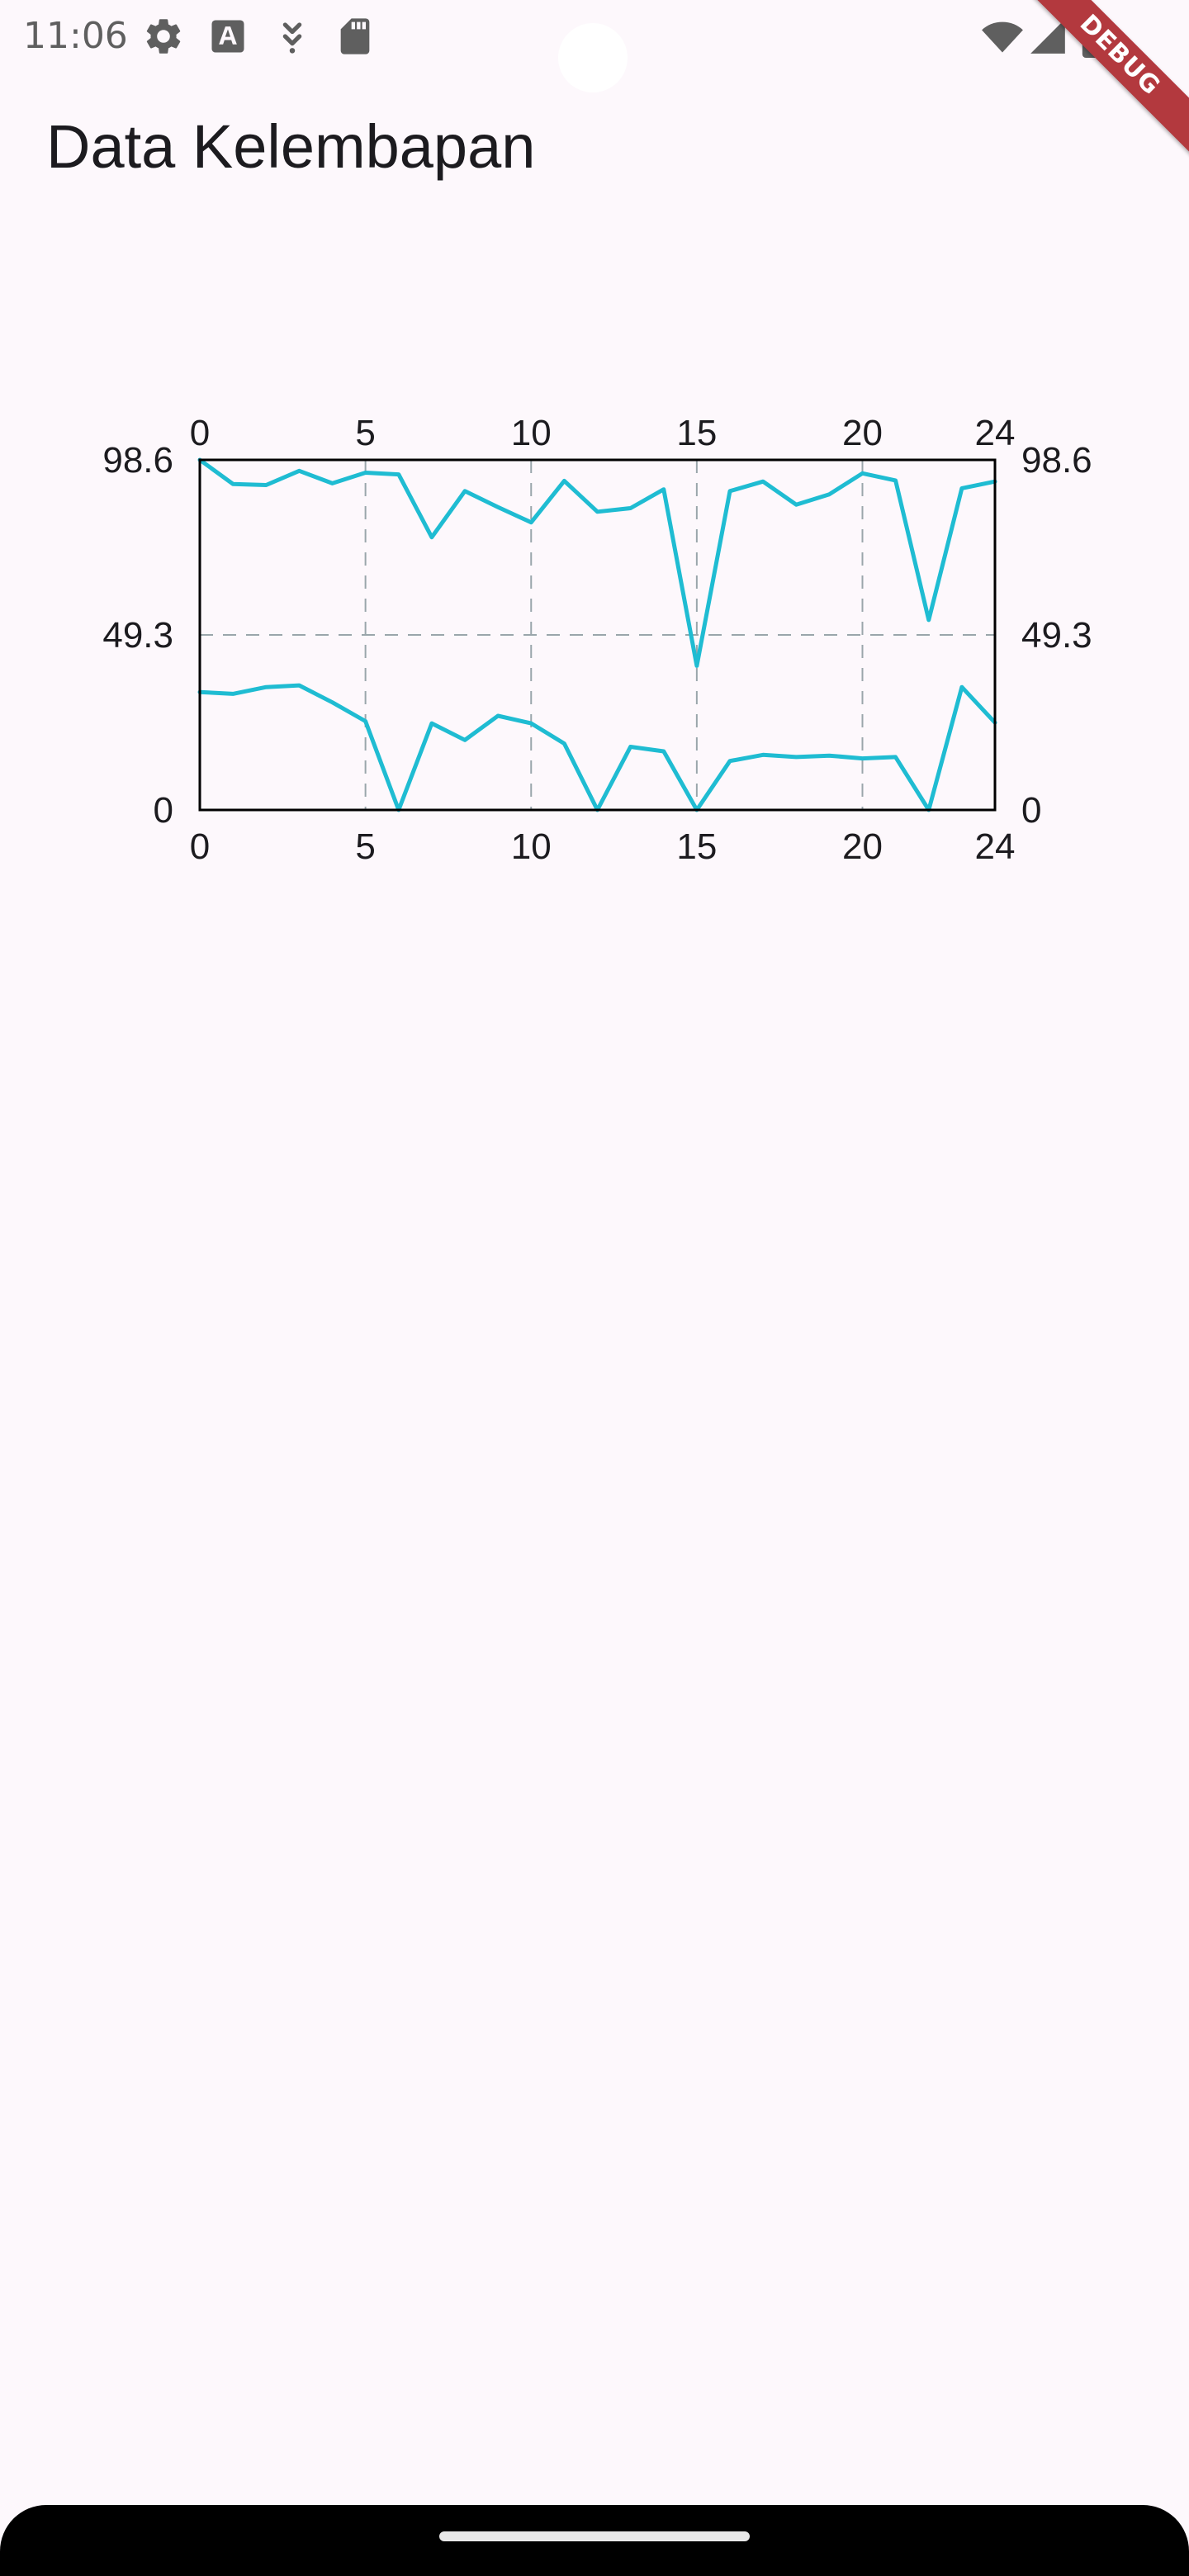 The width and height of the screenshot is (1189, 2576). Describe the element at coordinates (696, 433) in the screenshot. I see `x-tick-top-15: 15` at that location.